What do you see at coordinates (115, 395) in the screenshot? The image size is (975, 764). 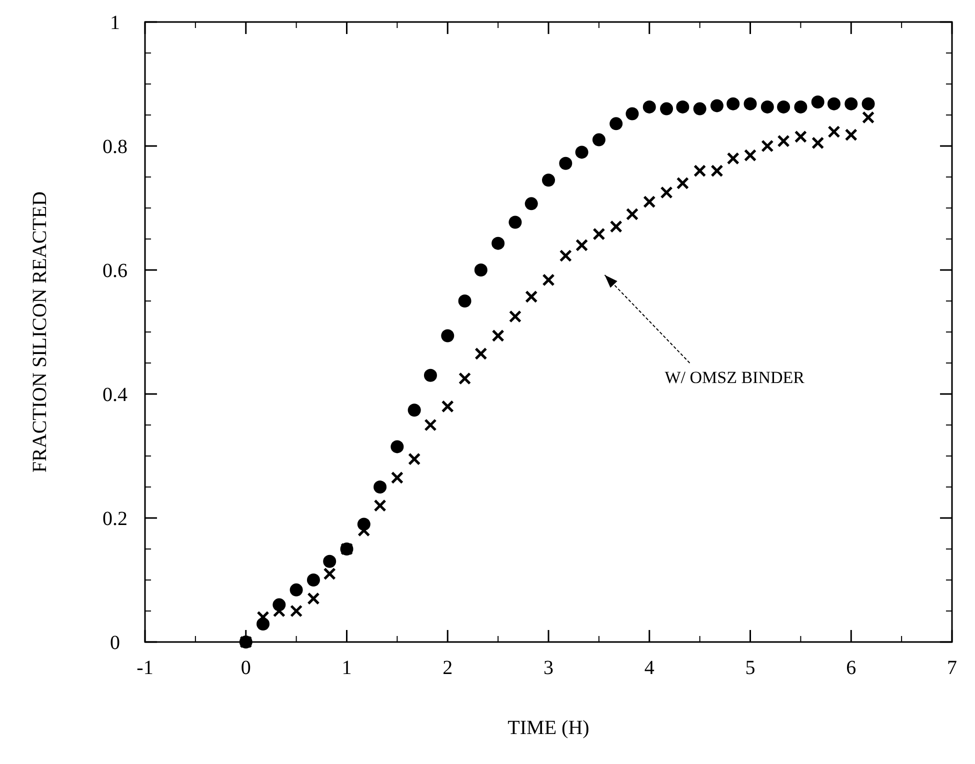 I see `y-tick-label: 0.4` at bounding box center [115, 395].